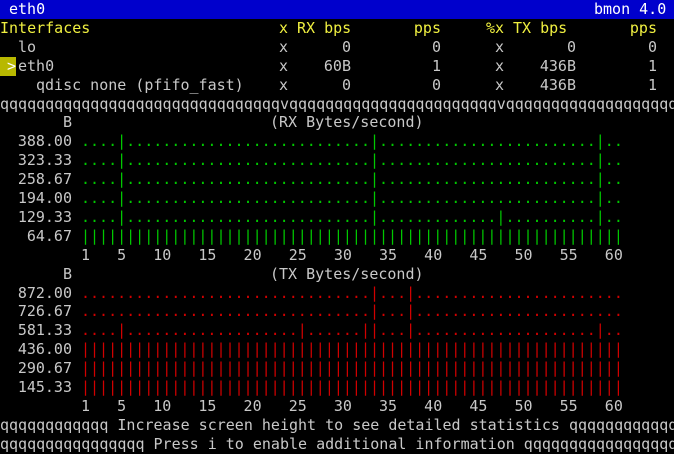  What do you see at coordinates (8, 66) in the screenshot?
I see `selected-marker: >` at bounding box center [8, 66].